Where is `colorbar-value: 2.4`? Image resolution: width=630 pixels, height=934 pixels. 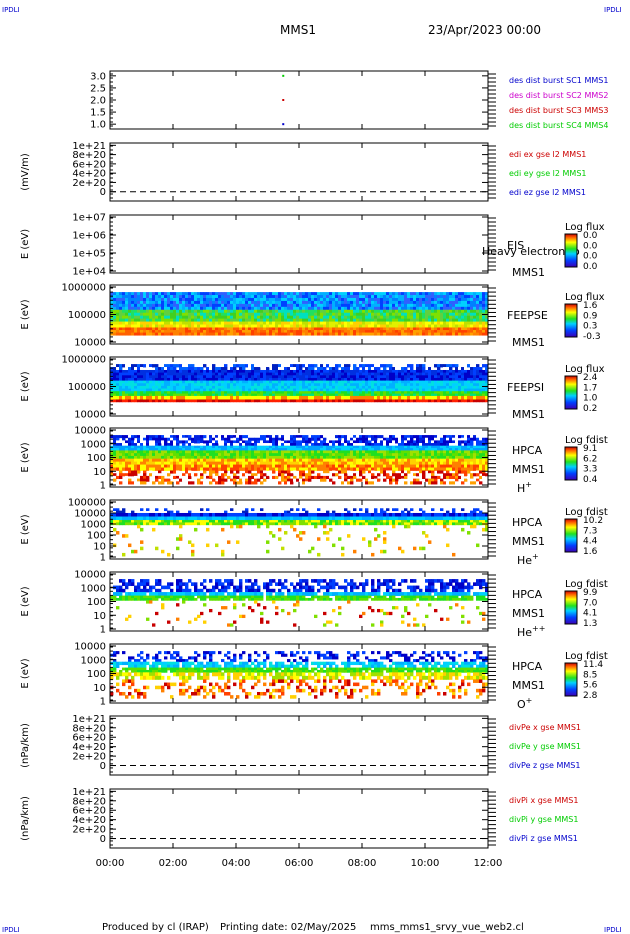
colorbar-value: 2.4 is located at coordinates (590, 378).